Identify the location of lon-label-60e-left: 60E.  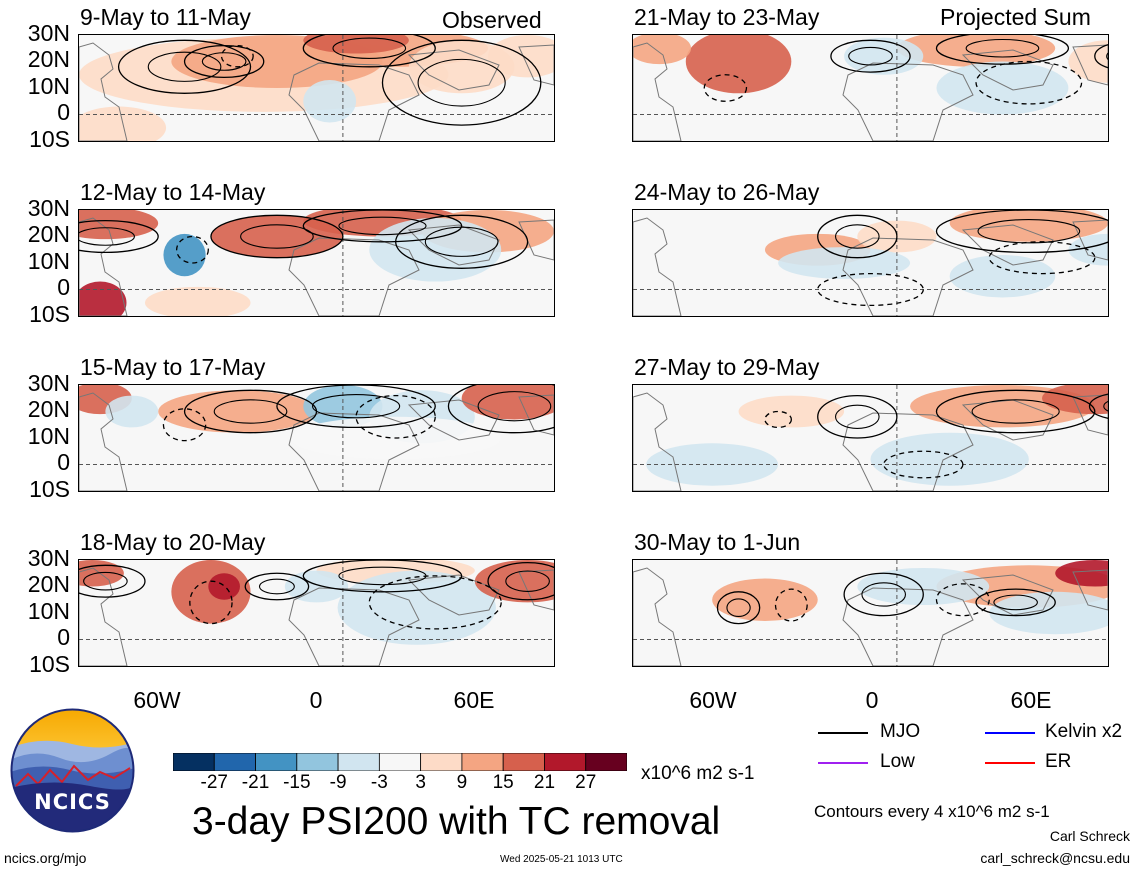
(474, 700).